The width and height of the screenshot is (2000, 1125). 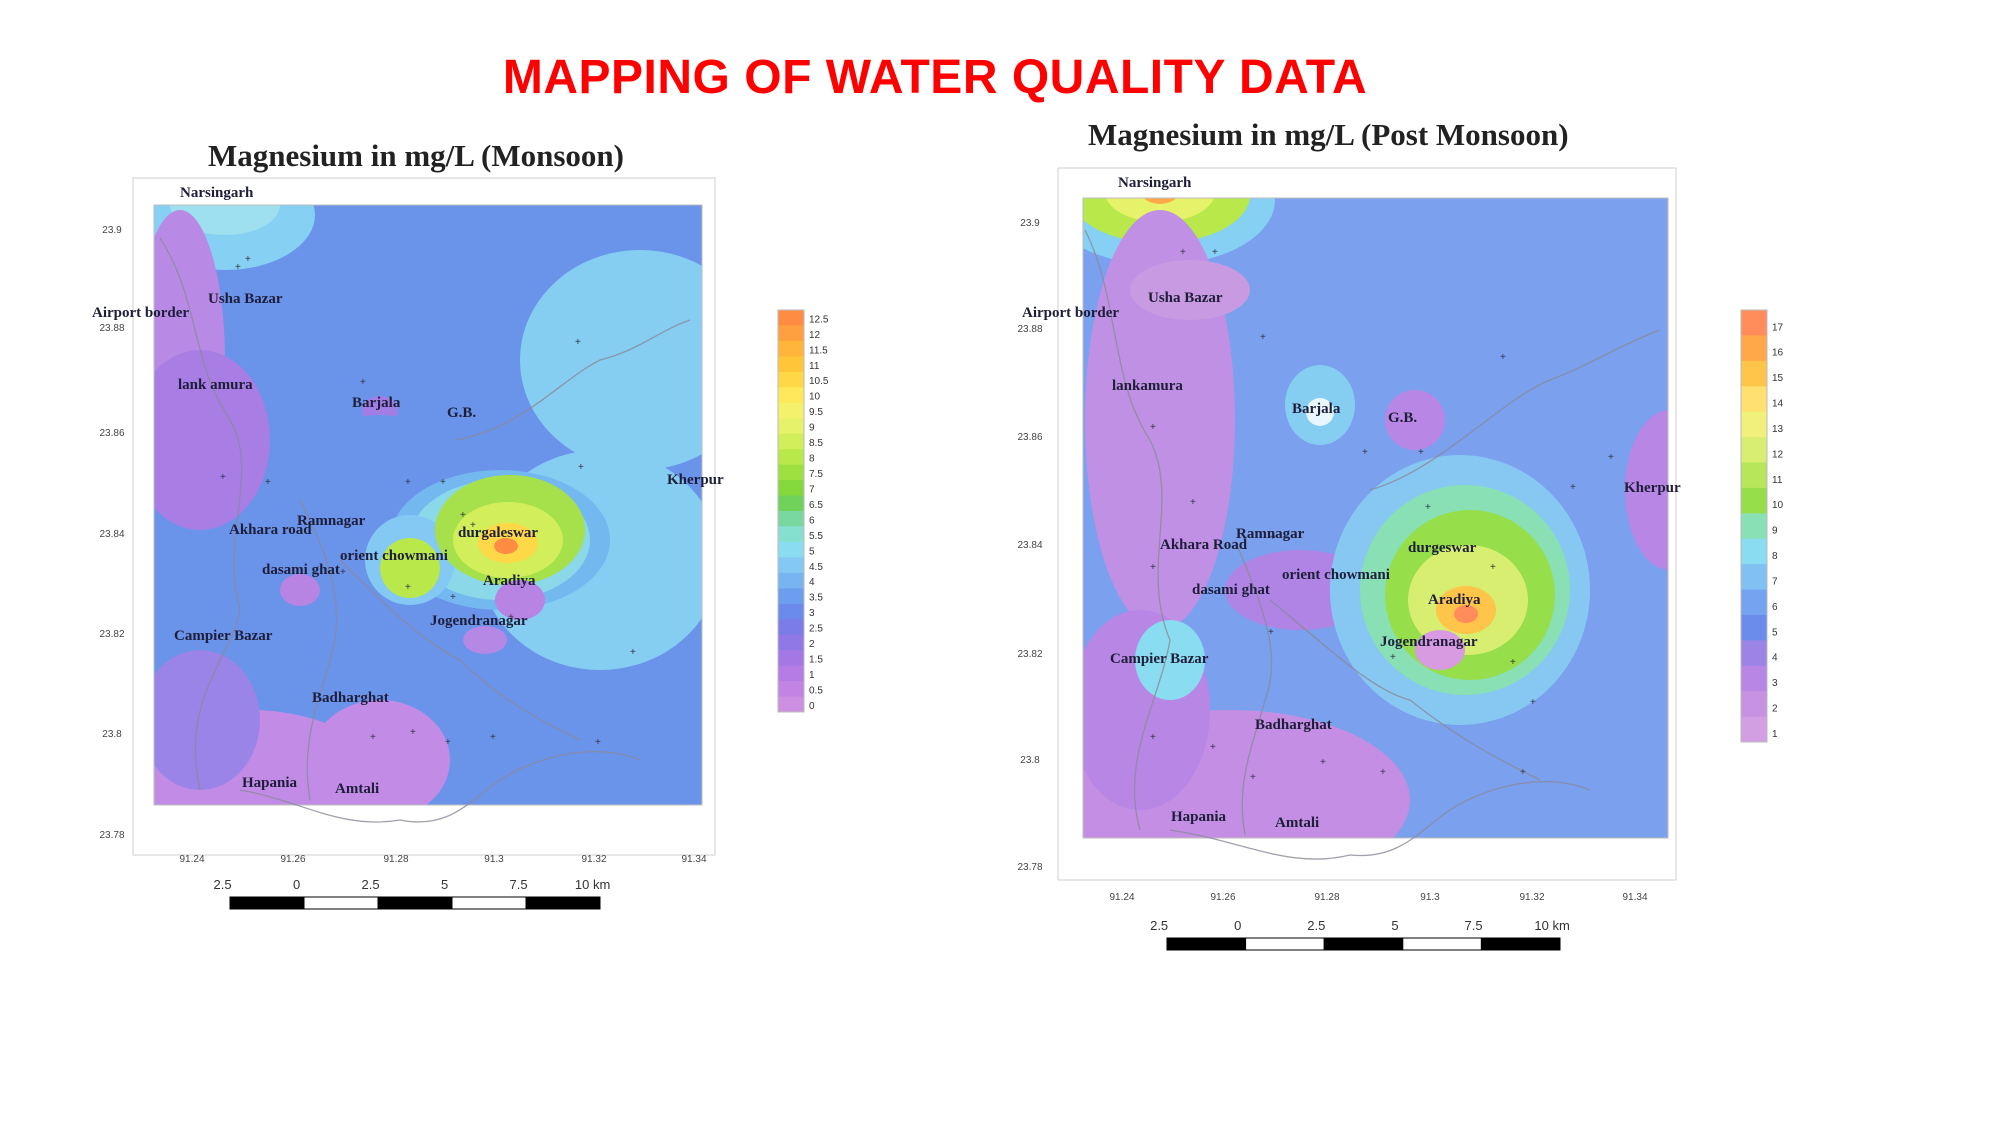 What do you see at coordinates (1121, 897) in the screenshot?
I see `lon-tick-label: 91.24` at bounding box center [1121, 897].